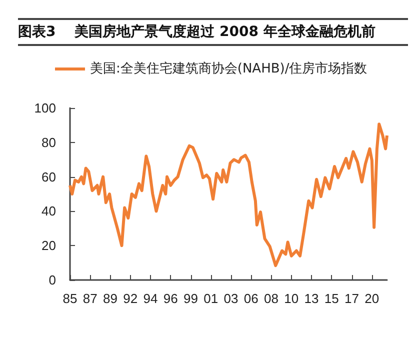  Describe the element at coordinates (49, 176) in the screenshot. I see `y-tick-label: 60` at that location.